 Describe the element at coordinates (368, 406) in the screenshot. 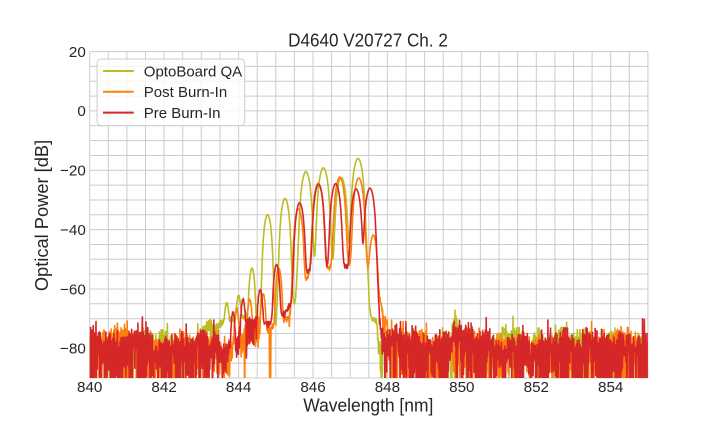

I see `svg-text: Wavelength [nm]` at that location.